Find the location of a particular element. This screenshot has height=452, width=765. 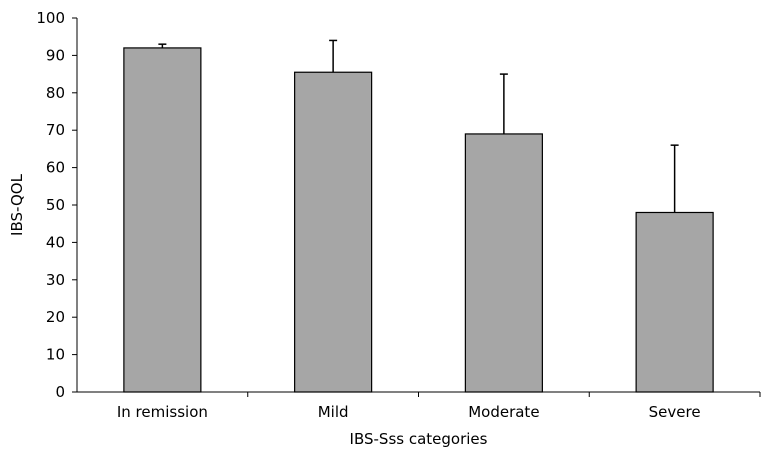

x-axis: In remission Mild Moderate Severe is located at coordinates (419, 406).